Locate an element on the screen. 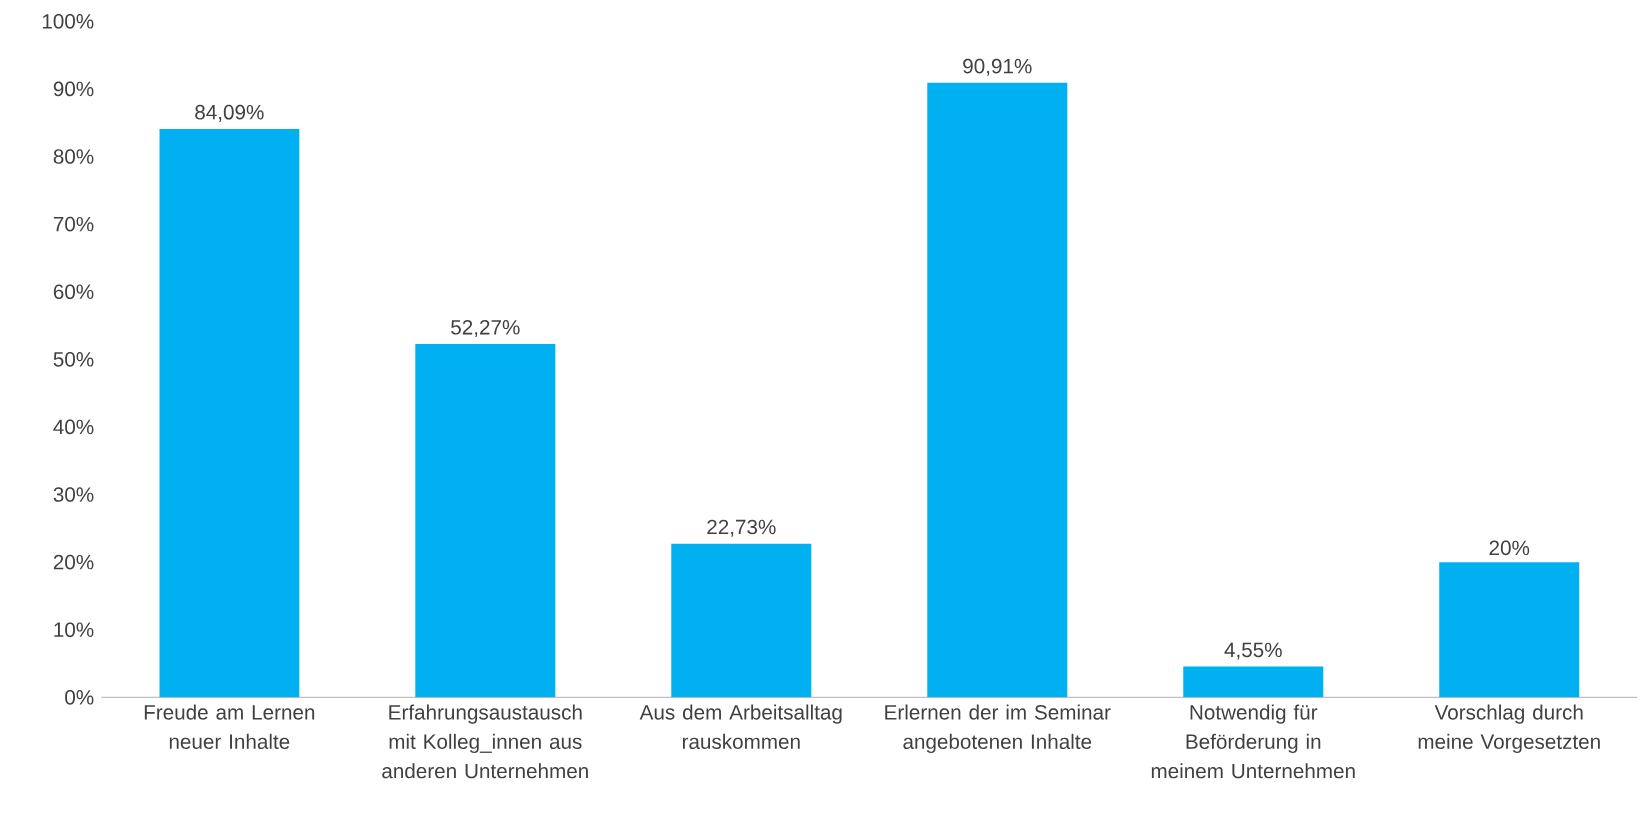 The image size is (1640, 835). y-tick-label: 60% is located at coordinates (73, 292).